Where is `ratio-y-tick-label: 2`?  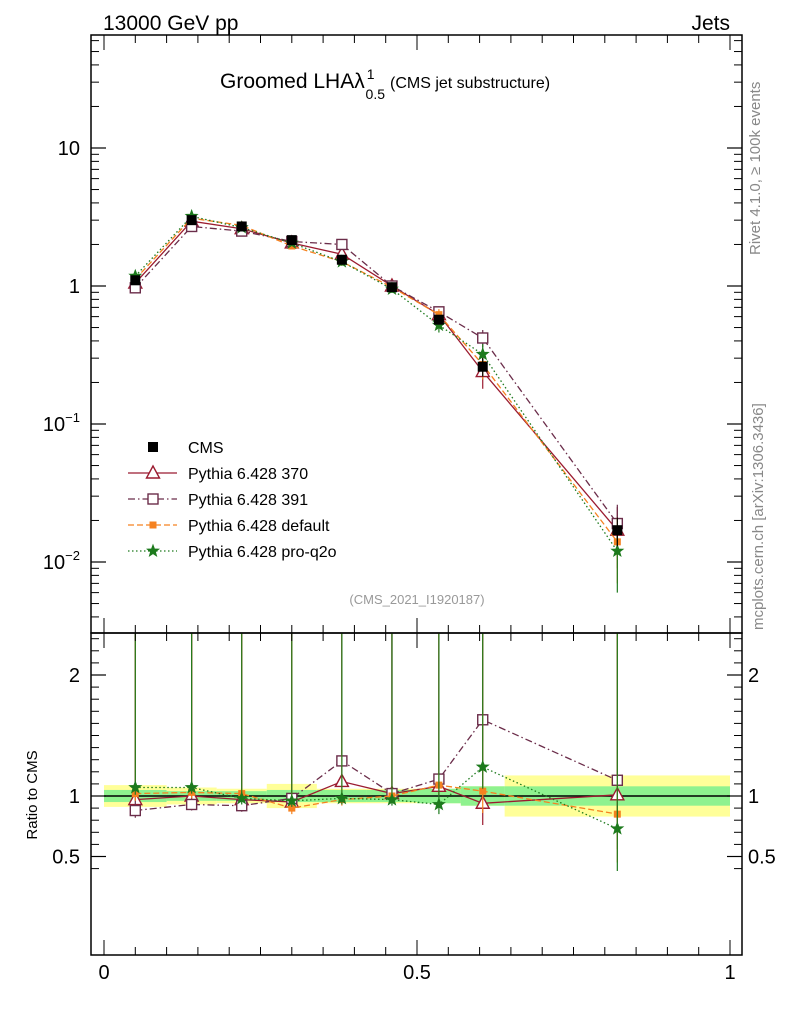
ratio-y-tick-label: 2 is located at coordinates (74, 676).